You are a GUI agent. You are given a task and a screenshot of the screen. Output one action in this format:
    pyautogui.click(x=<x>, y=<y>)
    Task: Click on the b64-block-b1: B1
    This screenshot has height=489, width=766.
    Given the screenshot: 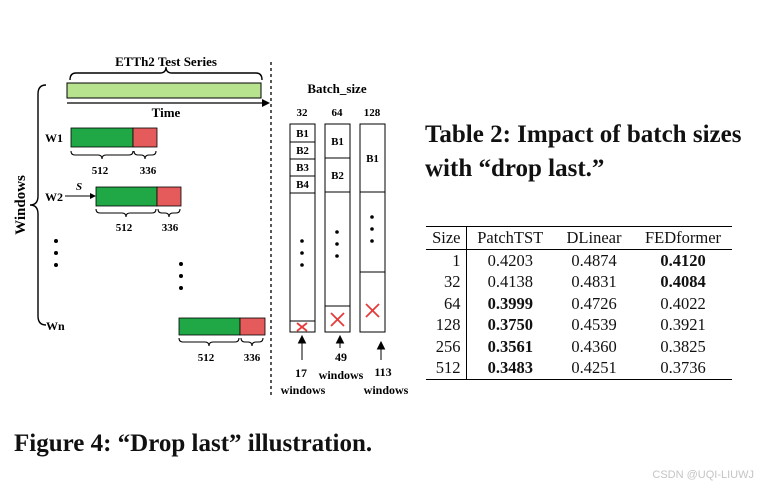 What is the action you would take?
    pyautogui.click(x=337, y=142)
    